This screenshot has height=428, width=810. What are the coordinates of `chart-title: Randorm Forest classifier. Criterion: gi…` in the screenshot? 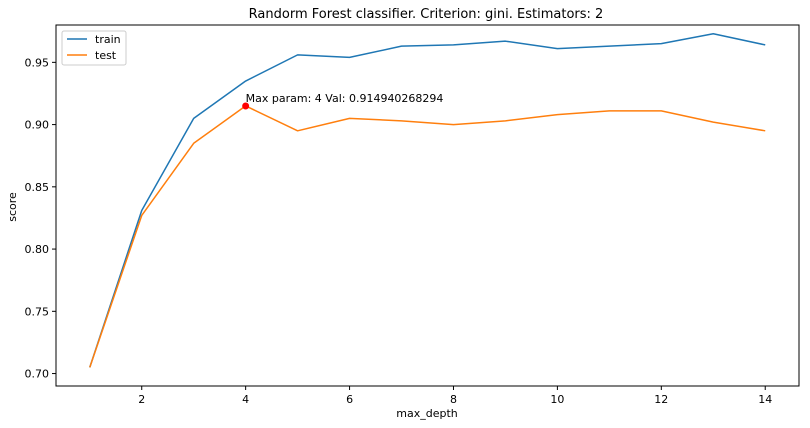 It's located at (426, 14).